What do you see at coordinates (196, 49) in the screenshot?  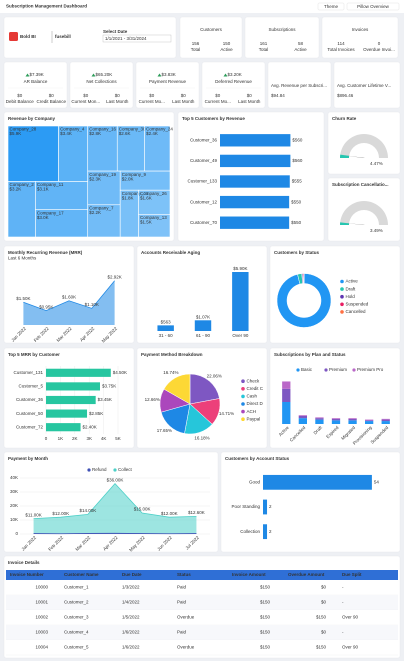 I see `summary-label: Total` at bounding box center [196, 49].